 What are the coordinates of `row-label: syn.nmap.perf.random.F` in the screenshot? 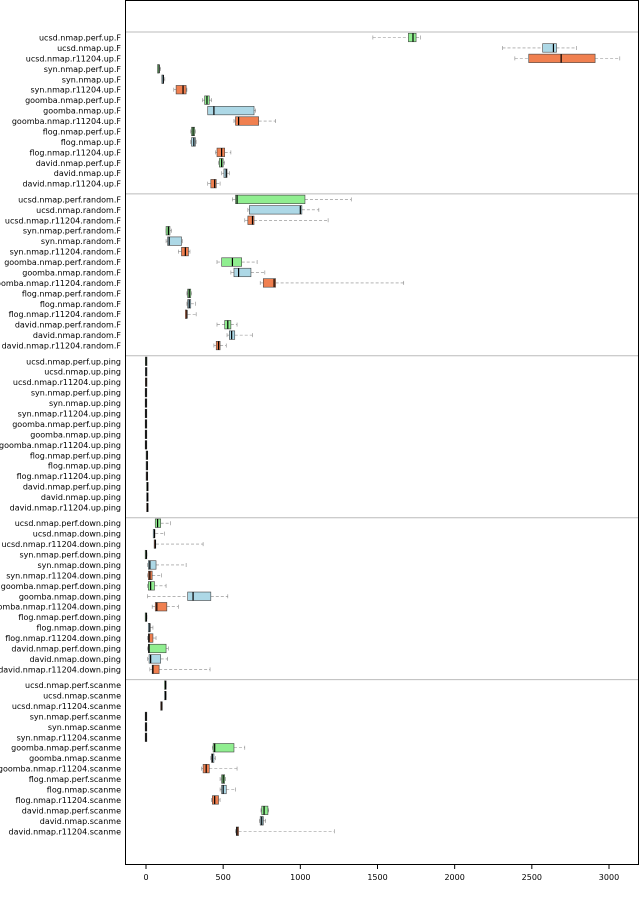 It's located at (72, 231).